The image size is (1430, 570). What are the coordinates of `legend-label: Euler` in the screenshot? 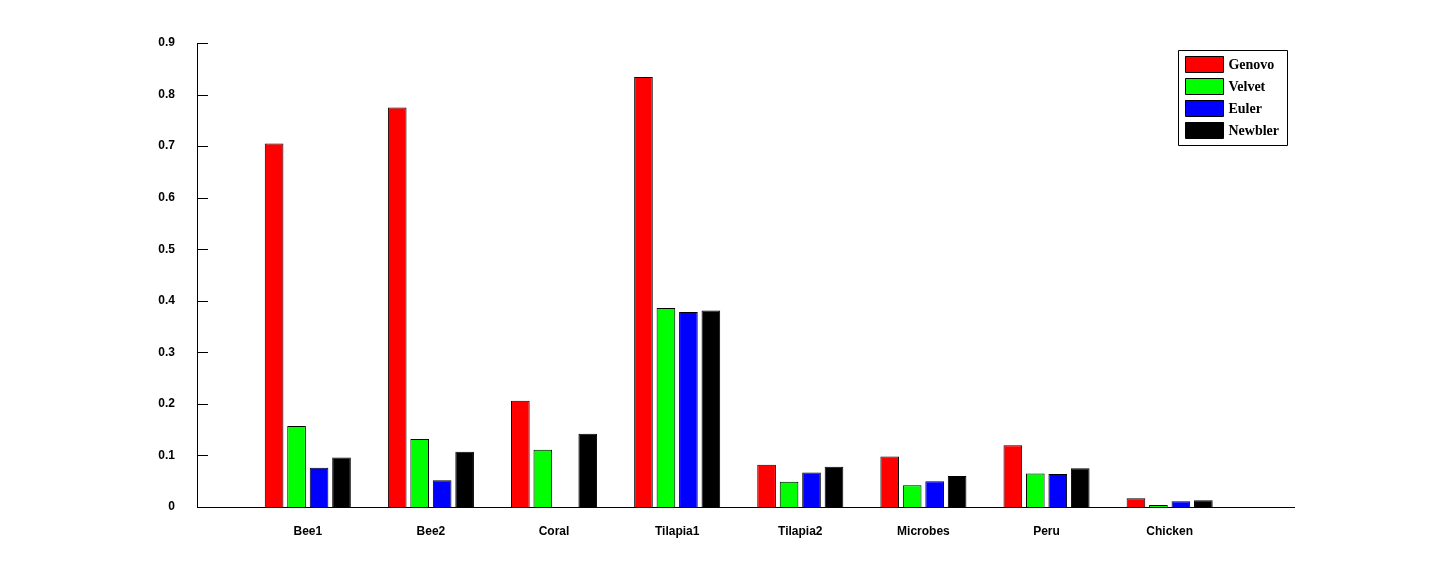 It's located at (1245, 108).